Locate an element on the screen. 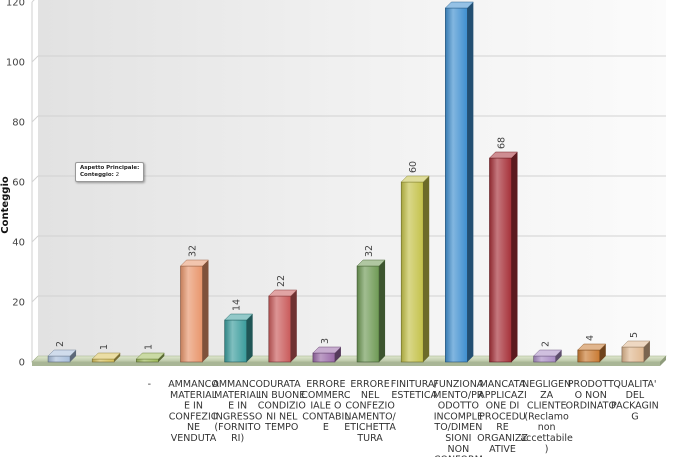  tooltip-label-1: Aspetto Principale: is located at coordinates (110, 168).